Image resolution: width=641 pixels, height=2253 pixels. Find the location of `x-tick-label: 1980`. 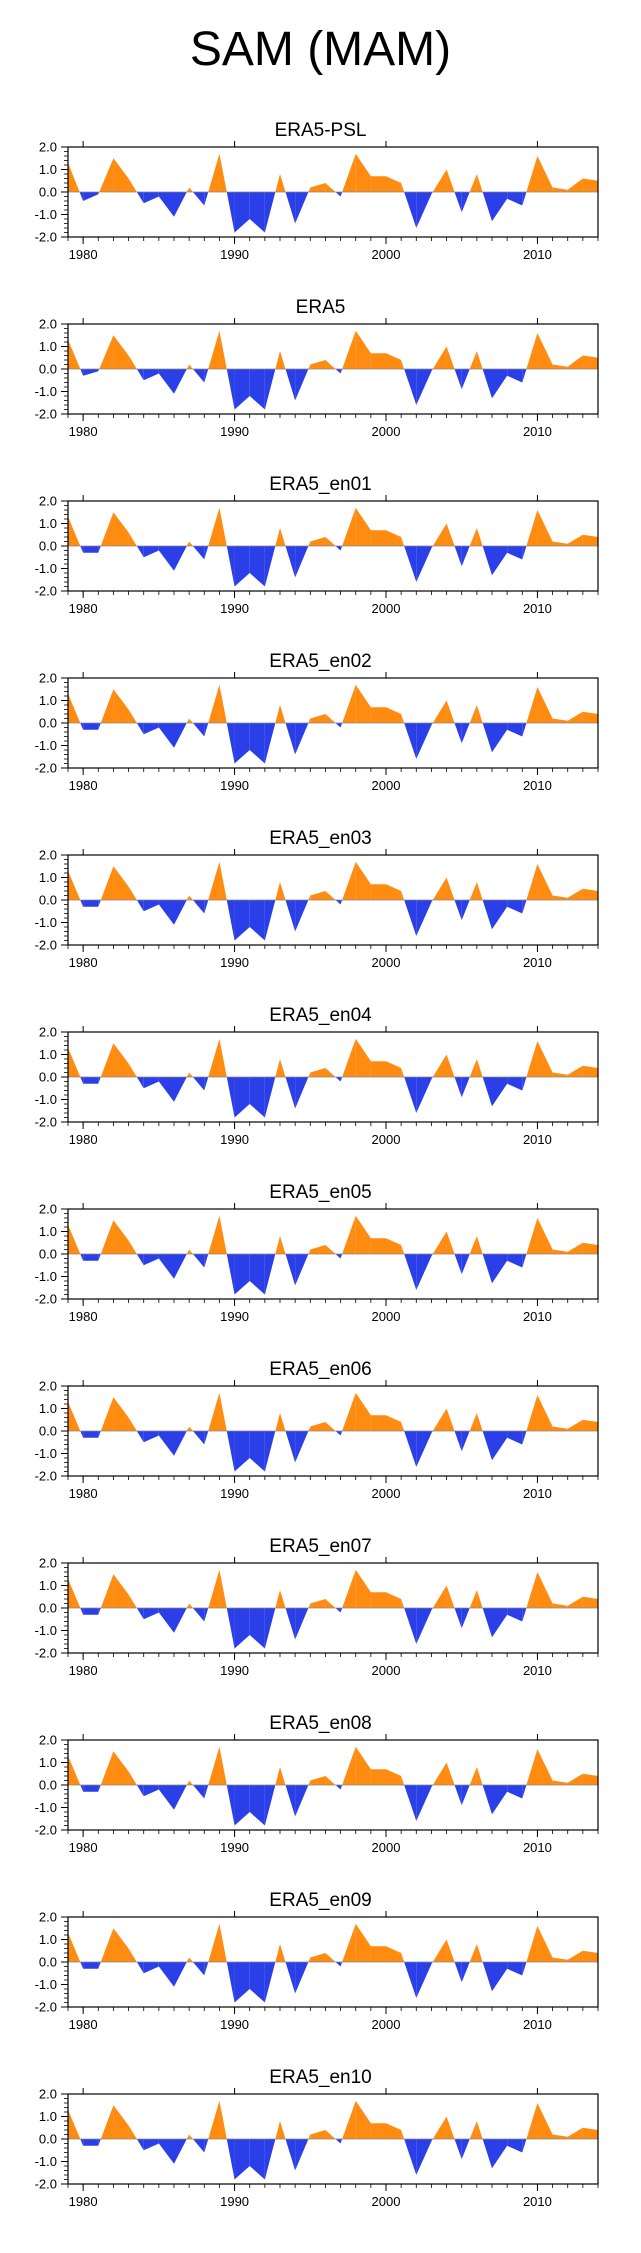

x-tick-label: 1980 is located at coordinates (83, 1847).